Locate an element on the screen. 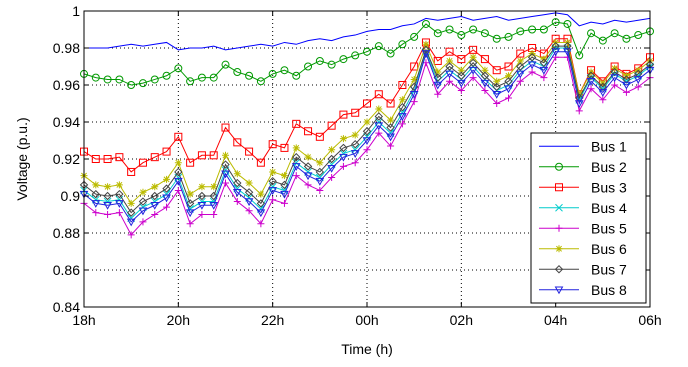  y-tick-label: 0.9 is located at coordinates (71, 196).